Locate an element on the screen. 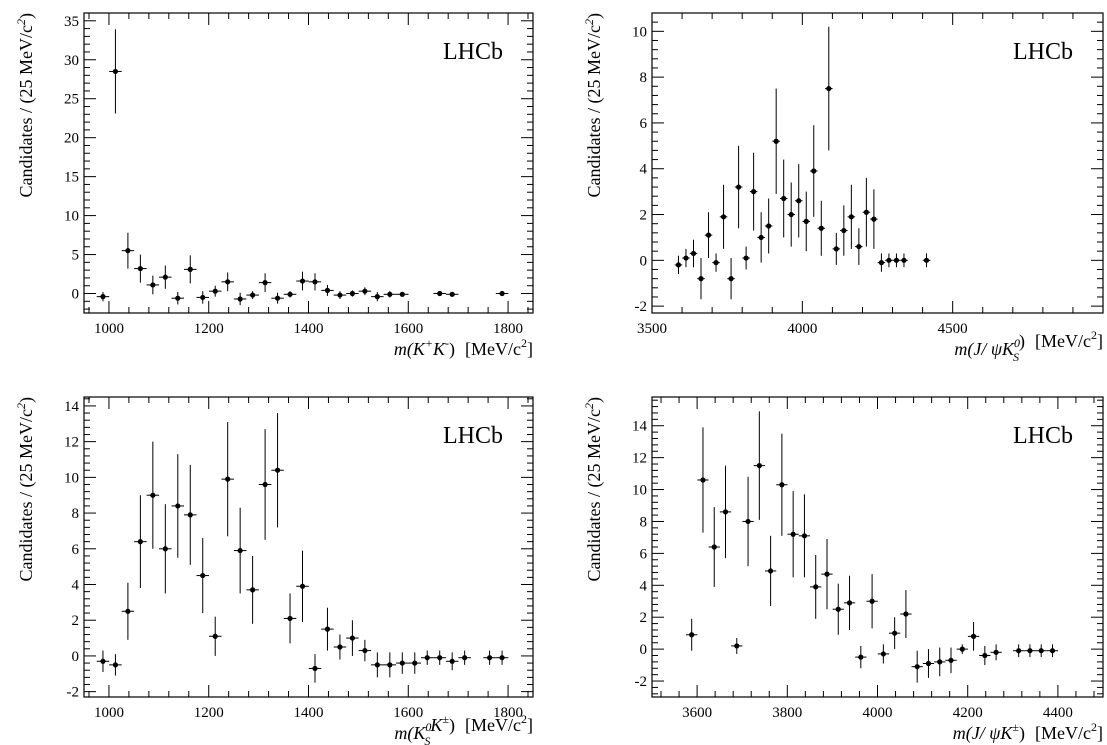 Image resolution: width=1107 pixels, height=745 pixels. chart3-y-axis-label-sup: 2 is located at coordinates (21, 406).